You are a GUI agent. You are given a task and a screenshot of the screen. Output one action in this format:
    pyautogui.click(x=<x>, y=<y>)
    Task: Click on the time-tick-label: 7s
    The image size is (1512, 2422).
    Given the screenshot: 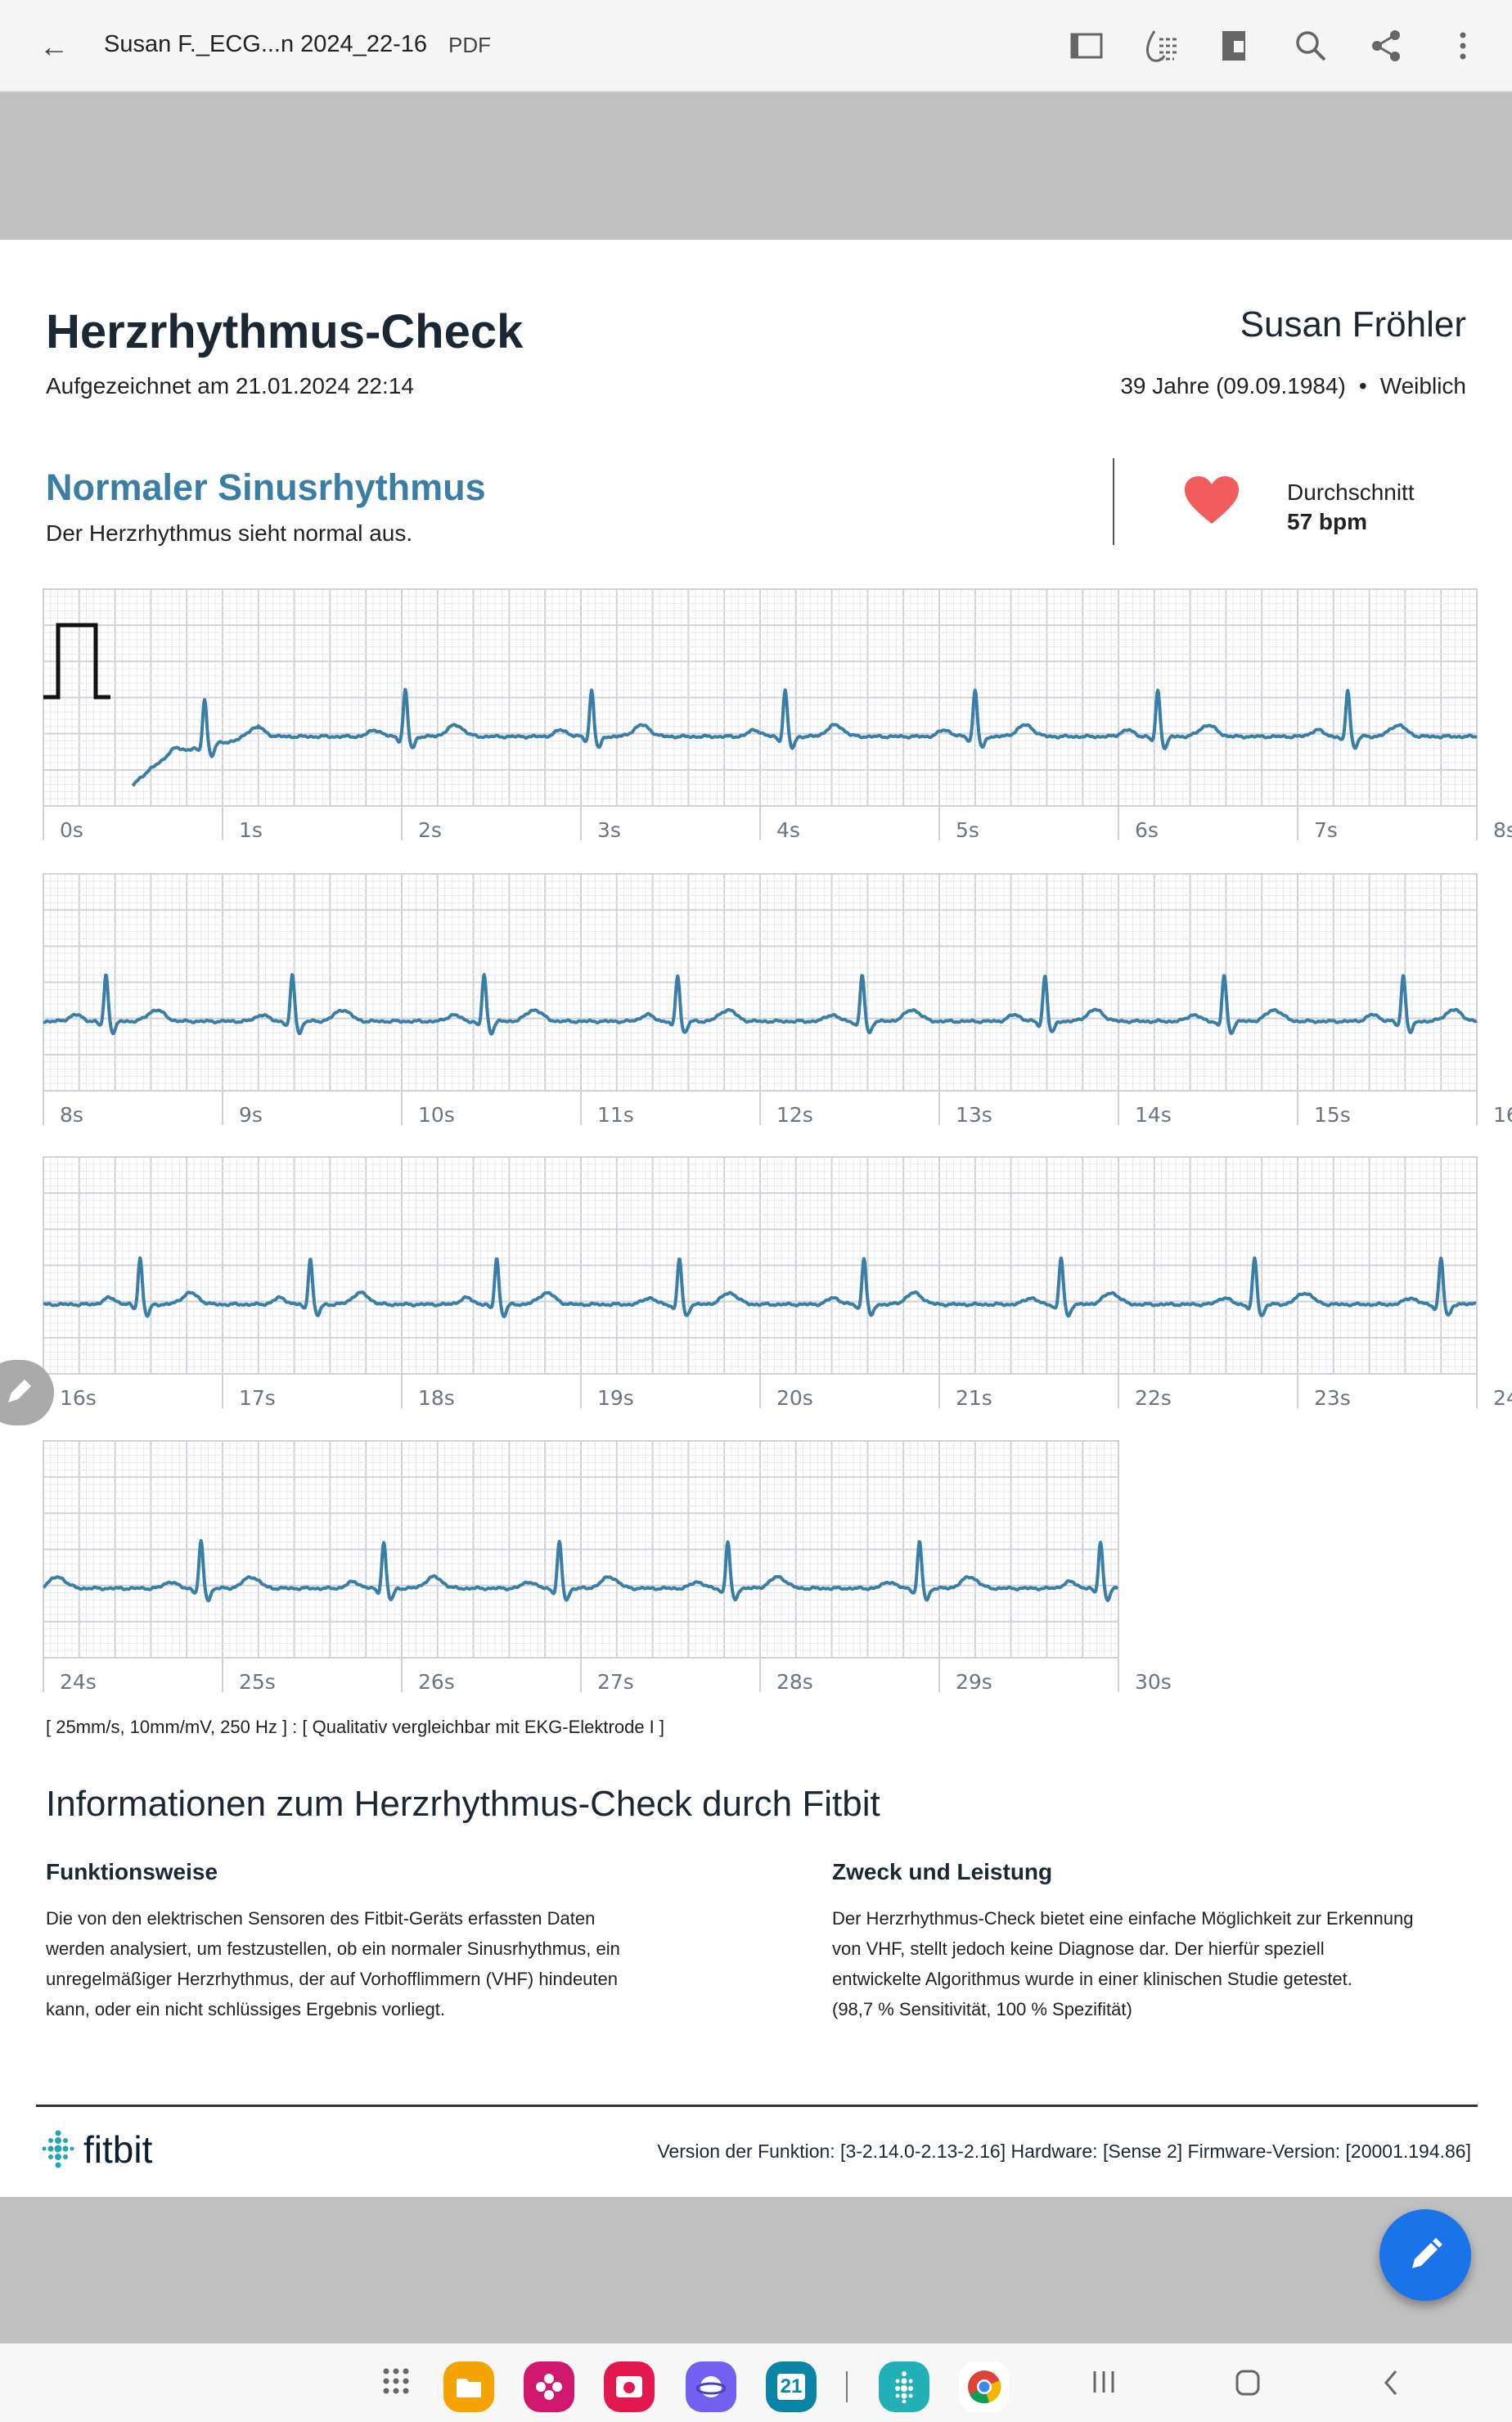 What is the action you would take?
    pyautogui.click(x=1326, y=830)
    